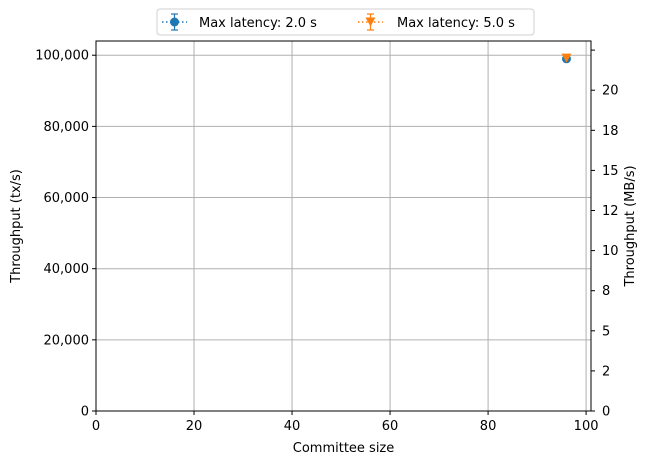 Image resolution: width=649 pixels, height=464 pixels. What do you see at coordinates (606, 331) in the screenshot?
I see `y-right-tick-label: 5` at bounding box center [606, 331].